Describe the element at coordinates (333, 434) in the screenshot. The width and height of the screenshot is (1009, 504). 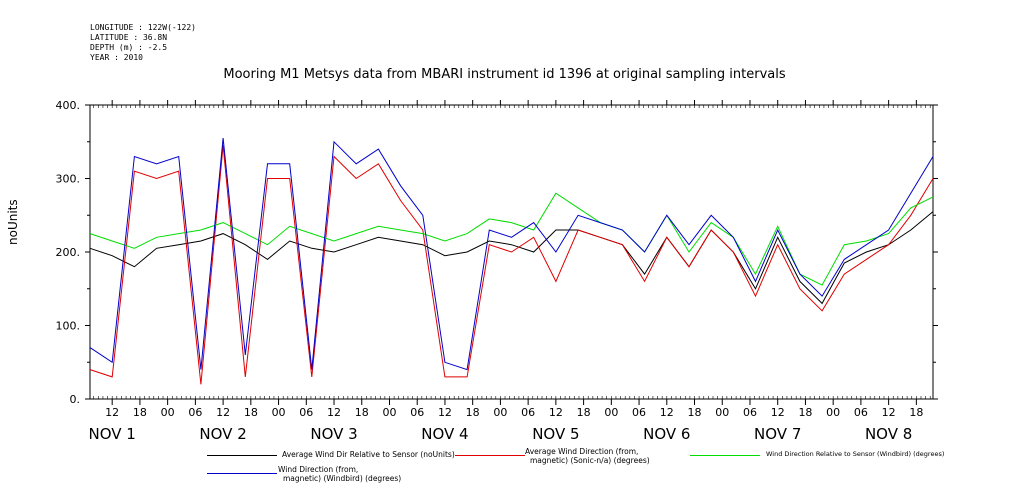
I see `x-day-label: NOV 3` at that location.